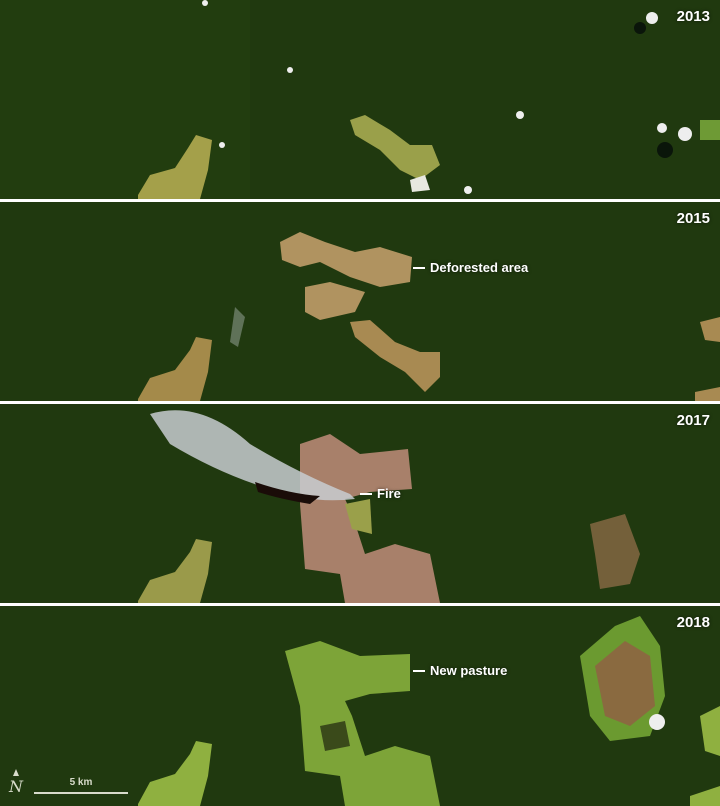 Image resolution: width=720 pixels, height=806 pixels. What do you see at coordinates (81, 782) in the screenshot?
I see `scale-bar-label: 5 km` at bounding box center [81, 782].